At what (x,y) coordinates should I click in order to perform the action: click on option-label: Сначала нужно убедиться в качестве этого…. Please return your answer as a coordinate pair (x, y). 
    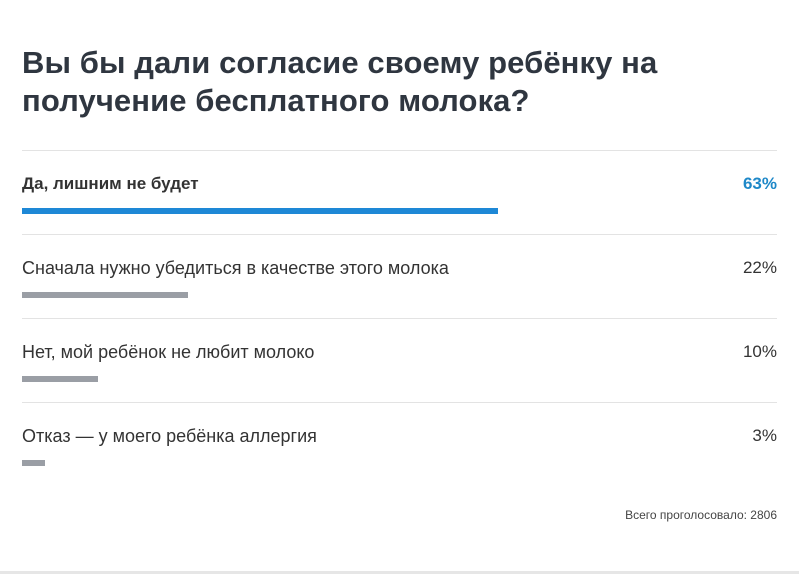
    Looking at the image, I should click on (235, 268).